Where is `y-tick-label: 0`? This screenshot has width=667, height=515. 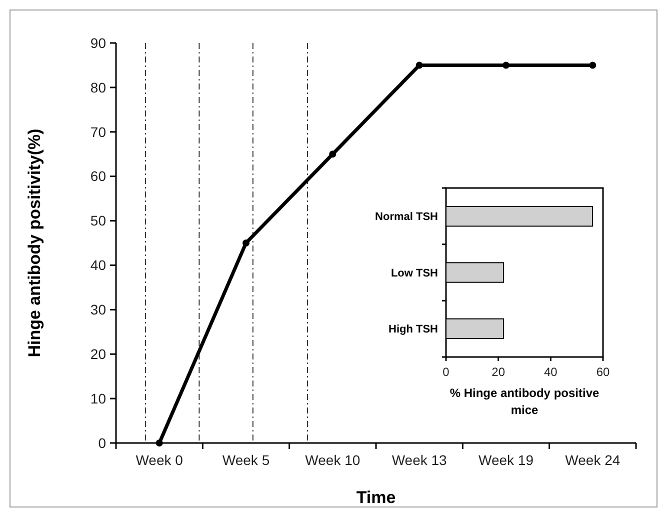 y-tick-label: 0 is located at coordinates (102, 442).